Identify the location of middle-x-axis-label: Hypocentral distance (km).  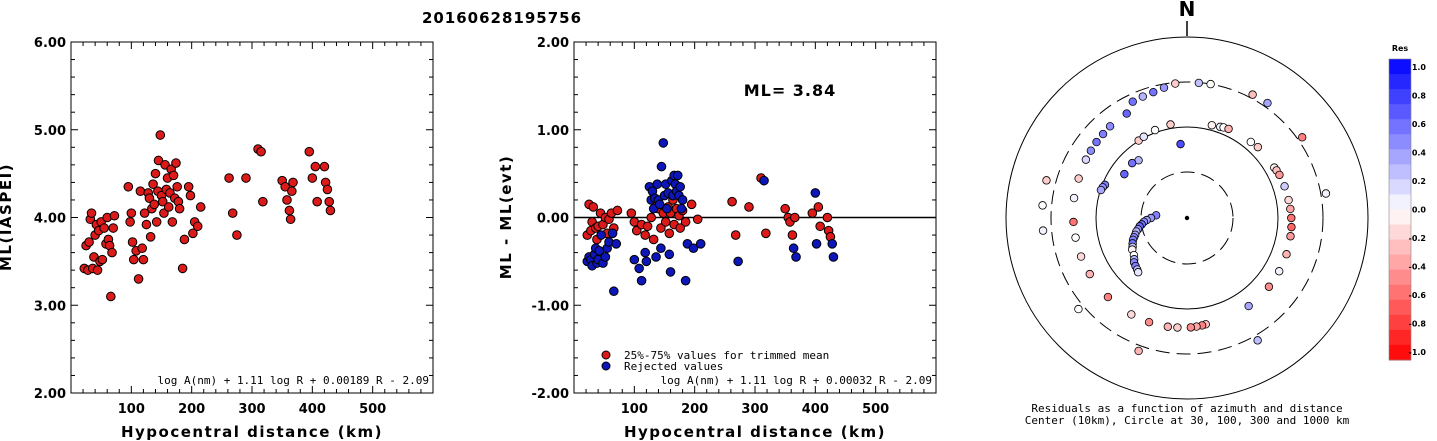
(755, 432).